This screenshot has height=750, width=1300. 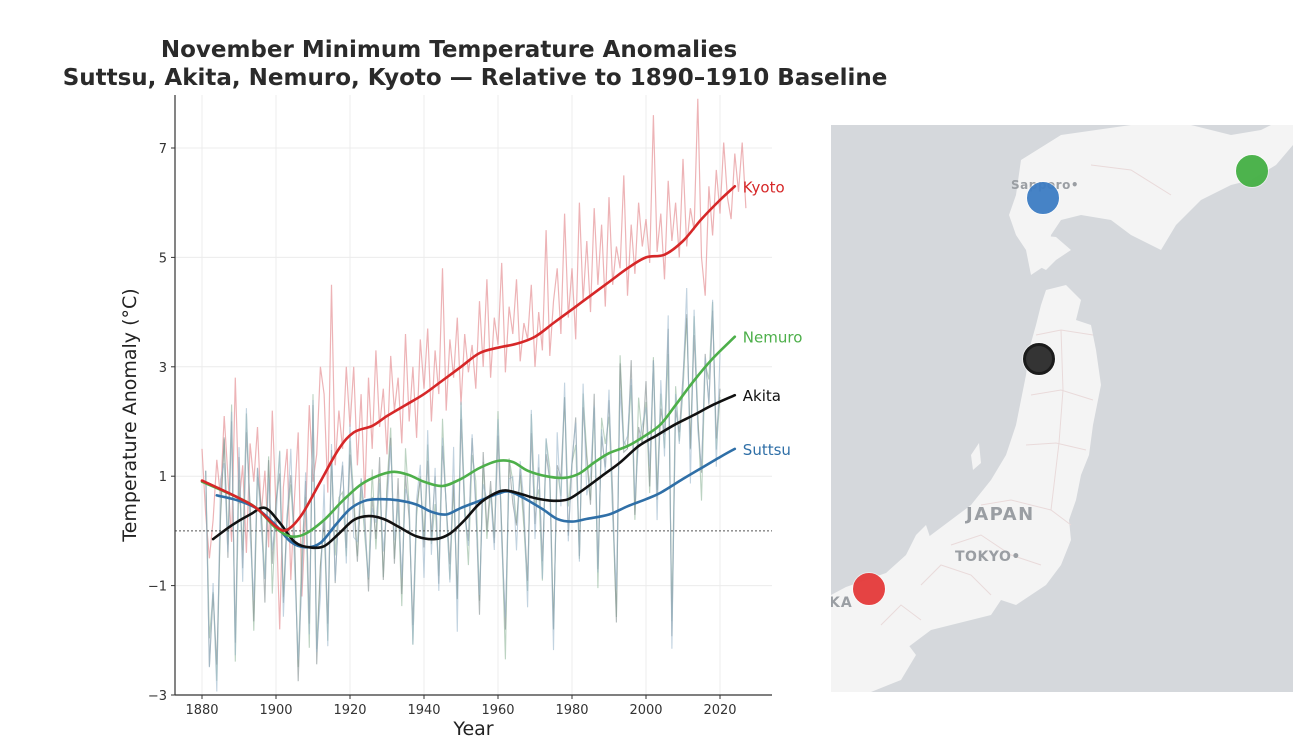 What do you see at coordinates (1000, 514) in the screenshot?
I see `map-label-japan: JAPAN` at bounding box center [1000, 514].